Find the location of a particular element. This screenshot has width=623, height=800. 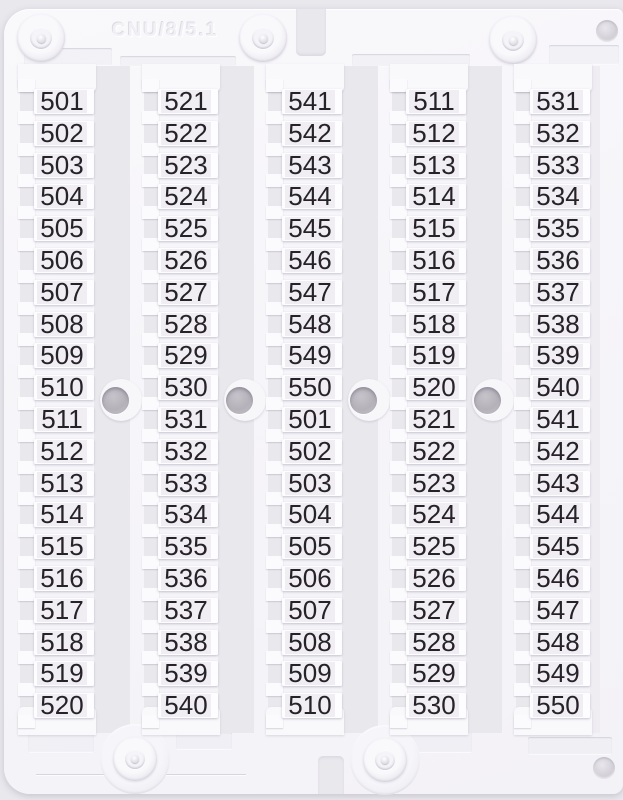

embossed-part-number: CNU/8/5.1 is located at coordinates (165, 30).